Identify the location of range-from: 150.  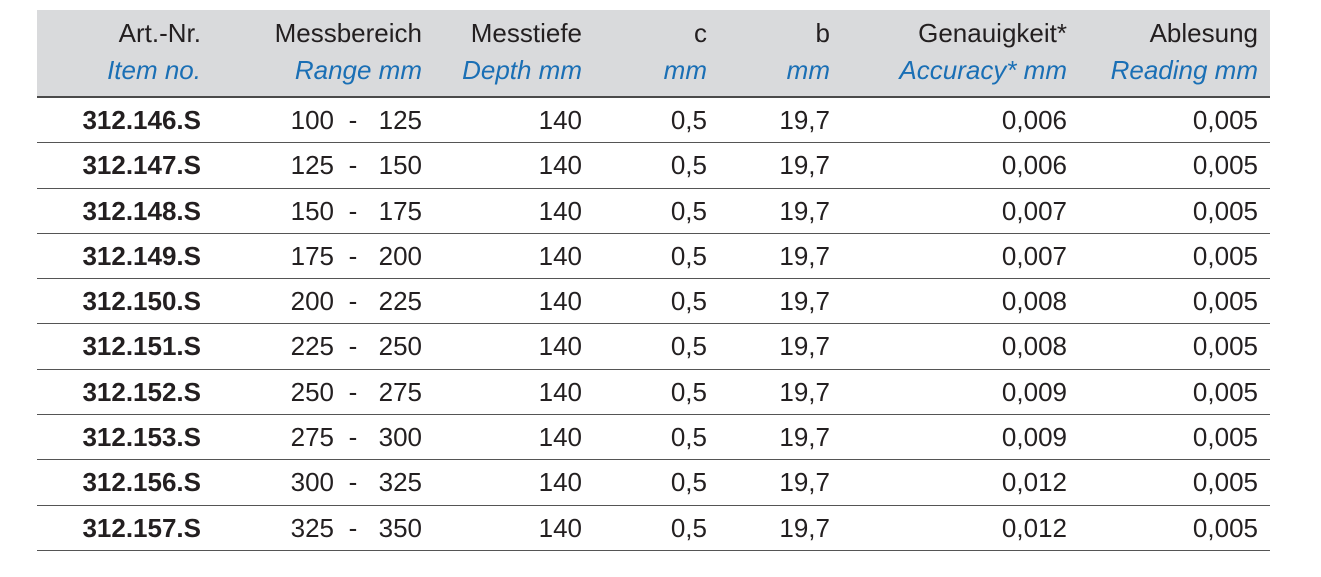
(312, 210).